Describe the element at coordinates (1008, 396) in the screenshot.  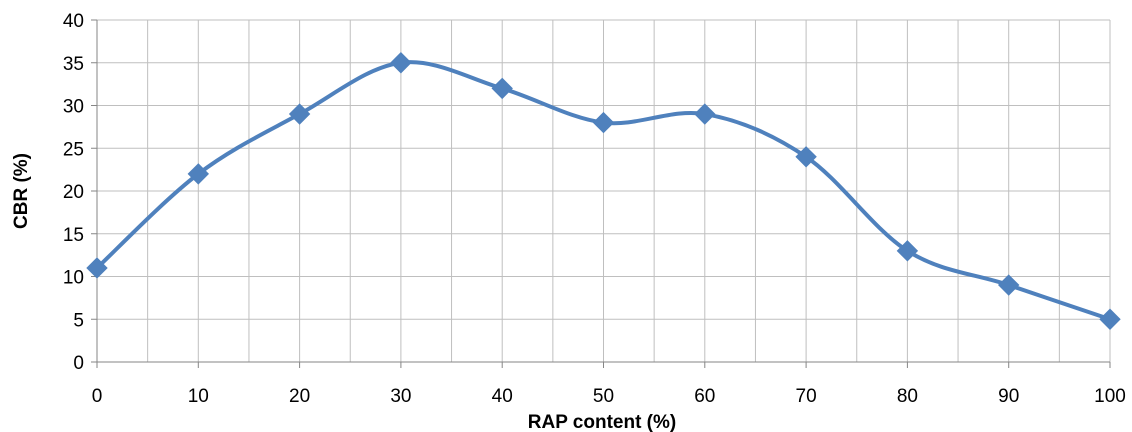
I see `x-tick-label: 90` at that location.